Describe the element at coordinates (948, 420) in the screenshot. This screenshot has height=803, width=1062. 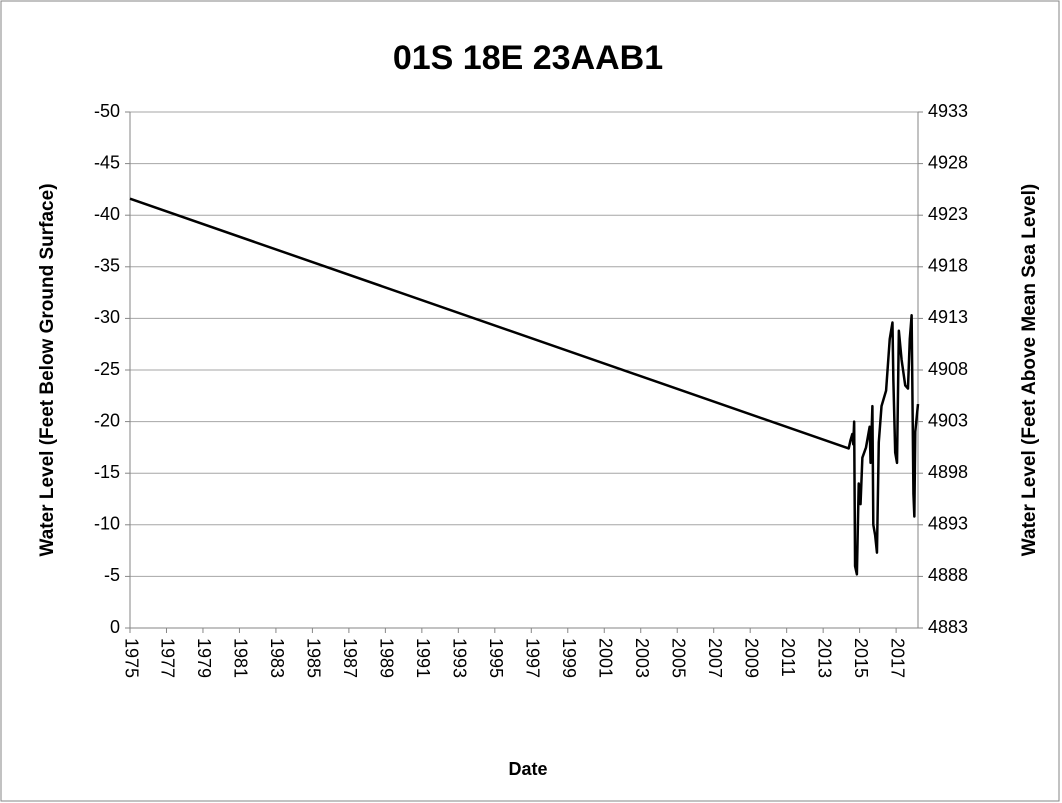
I see `y2-tick-label: 4903` at that location.